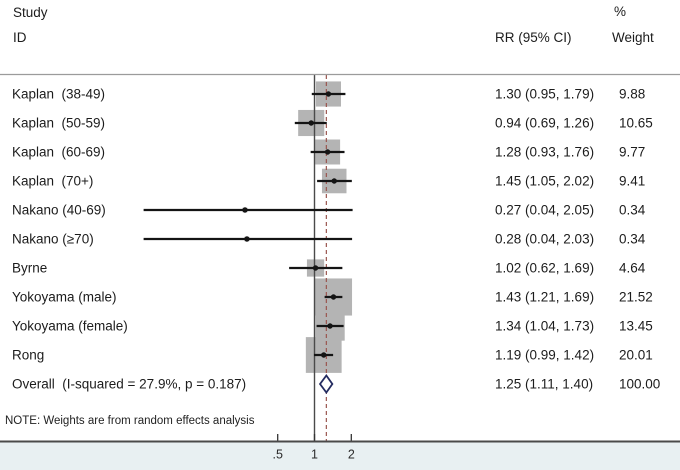  Describe the element at coordinates (545, 94) in the screenshot. I see `rr-ci-value: 1.30 (0.95, 1.79)` at that location.